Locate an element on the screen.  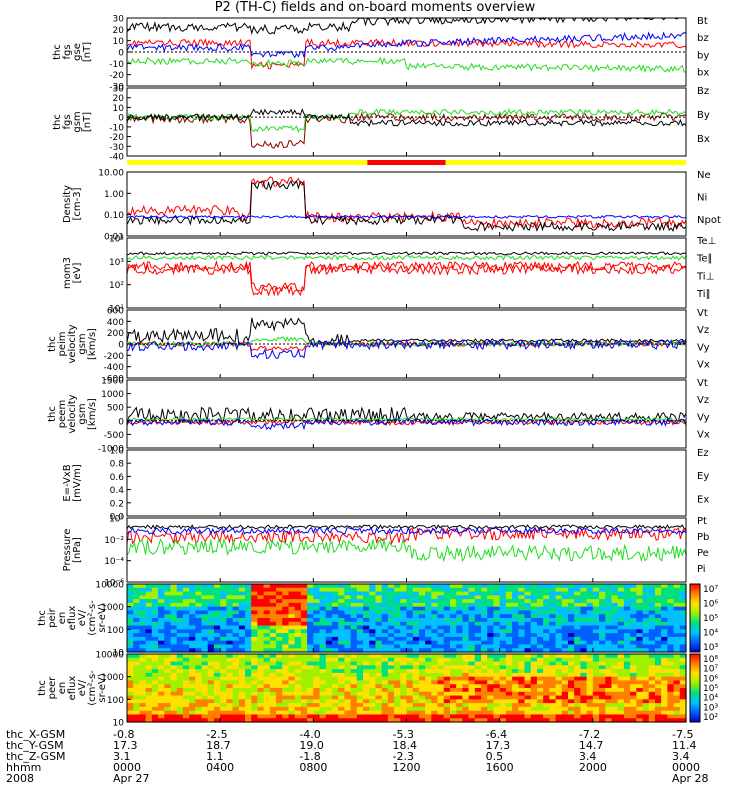
legend-entry: Te⊥ is located at coordinates (706, 241).